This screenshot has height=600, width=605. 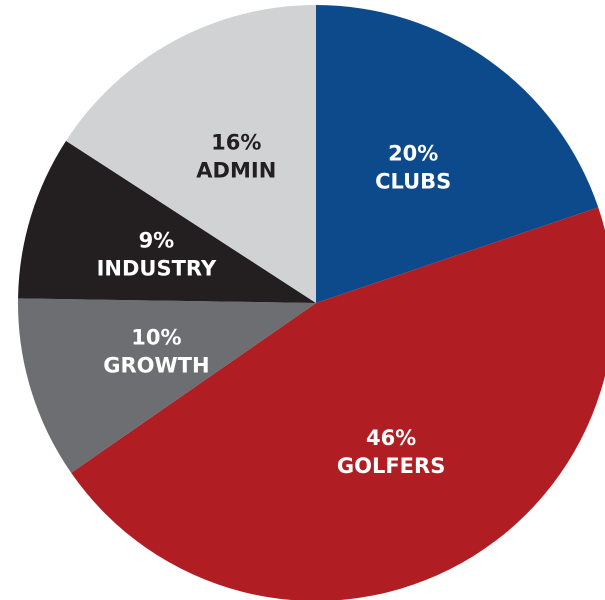 I want to click on slice-category-label-clubs: CLUBS, so click(x=413, y=181).